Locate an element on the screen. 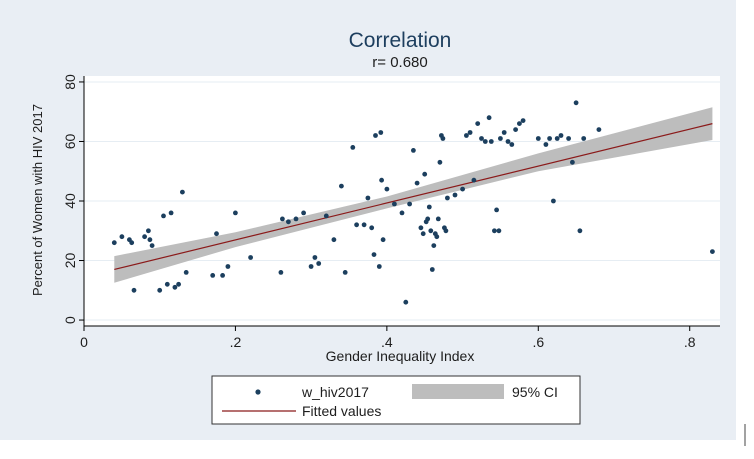 Image resolution: width=754 pixels, height=459 pixels. legend: w_hiv2017 95% CI Fitted values is located at coordinates (396, 400).